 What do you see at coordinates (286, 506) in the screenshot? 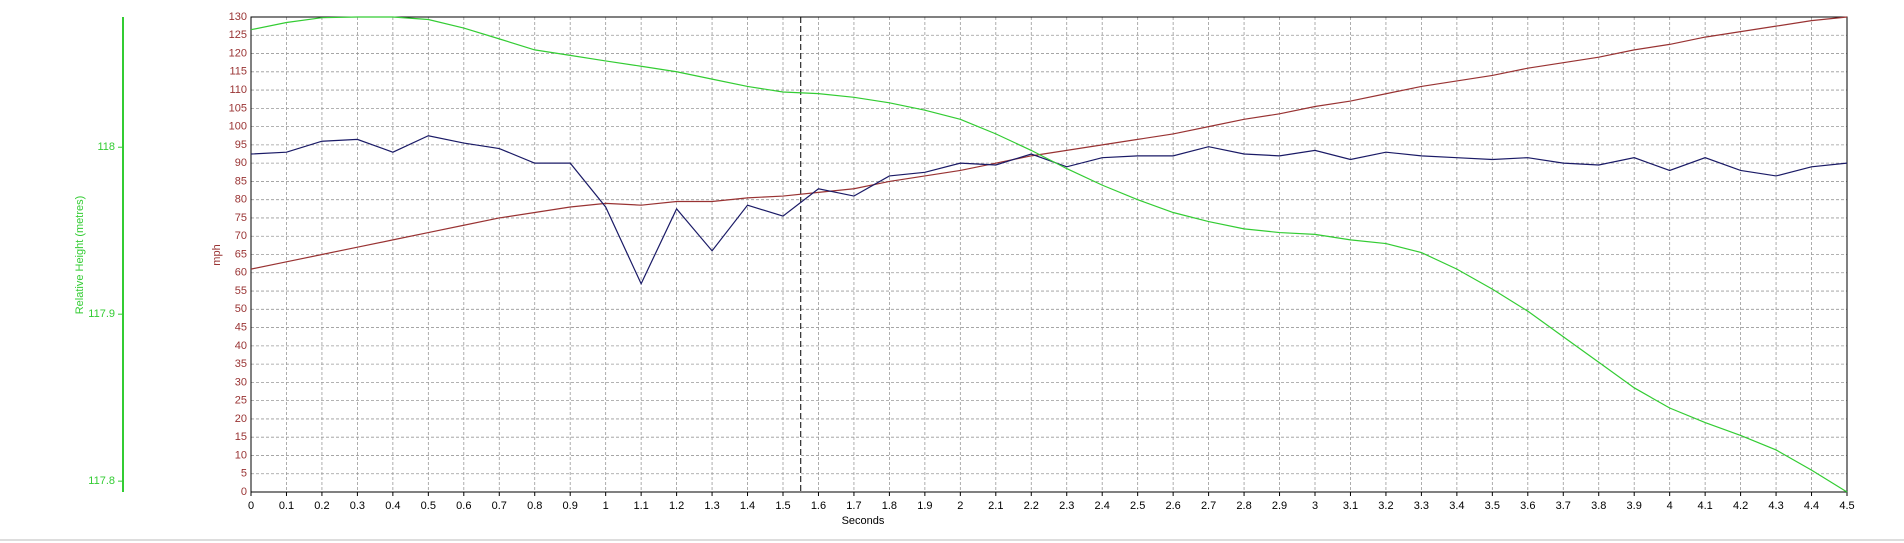
I see `x-tick-label: 0.1` at bounding box center [286, 506].